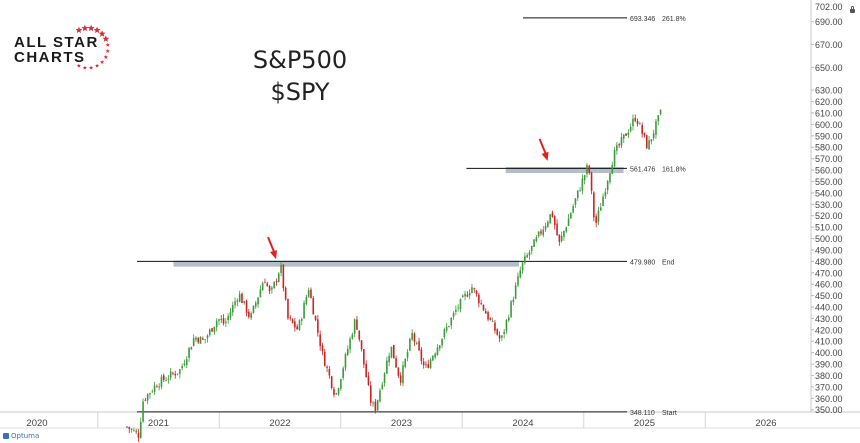 The image size is (860, 443). What do you see at coordinates (346, 263) in the screenshot?
I see `resistance-zone` at bounding box center [346, 263].